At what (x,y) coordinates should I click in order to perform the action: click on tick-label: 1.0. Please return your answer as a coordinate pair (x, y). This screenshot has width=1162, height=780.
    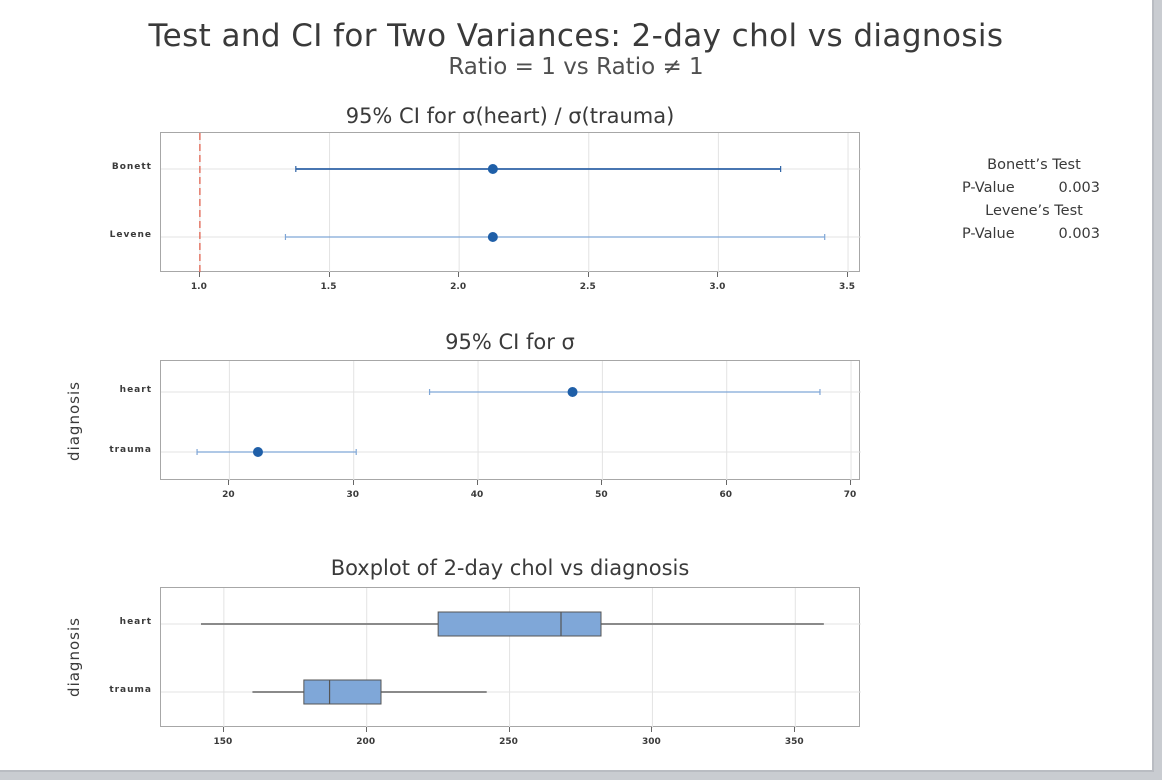
    Looking at the image, I should click on (198, 287).